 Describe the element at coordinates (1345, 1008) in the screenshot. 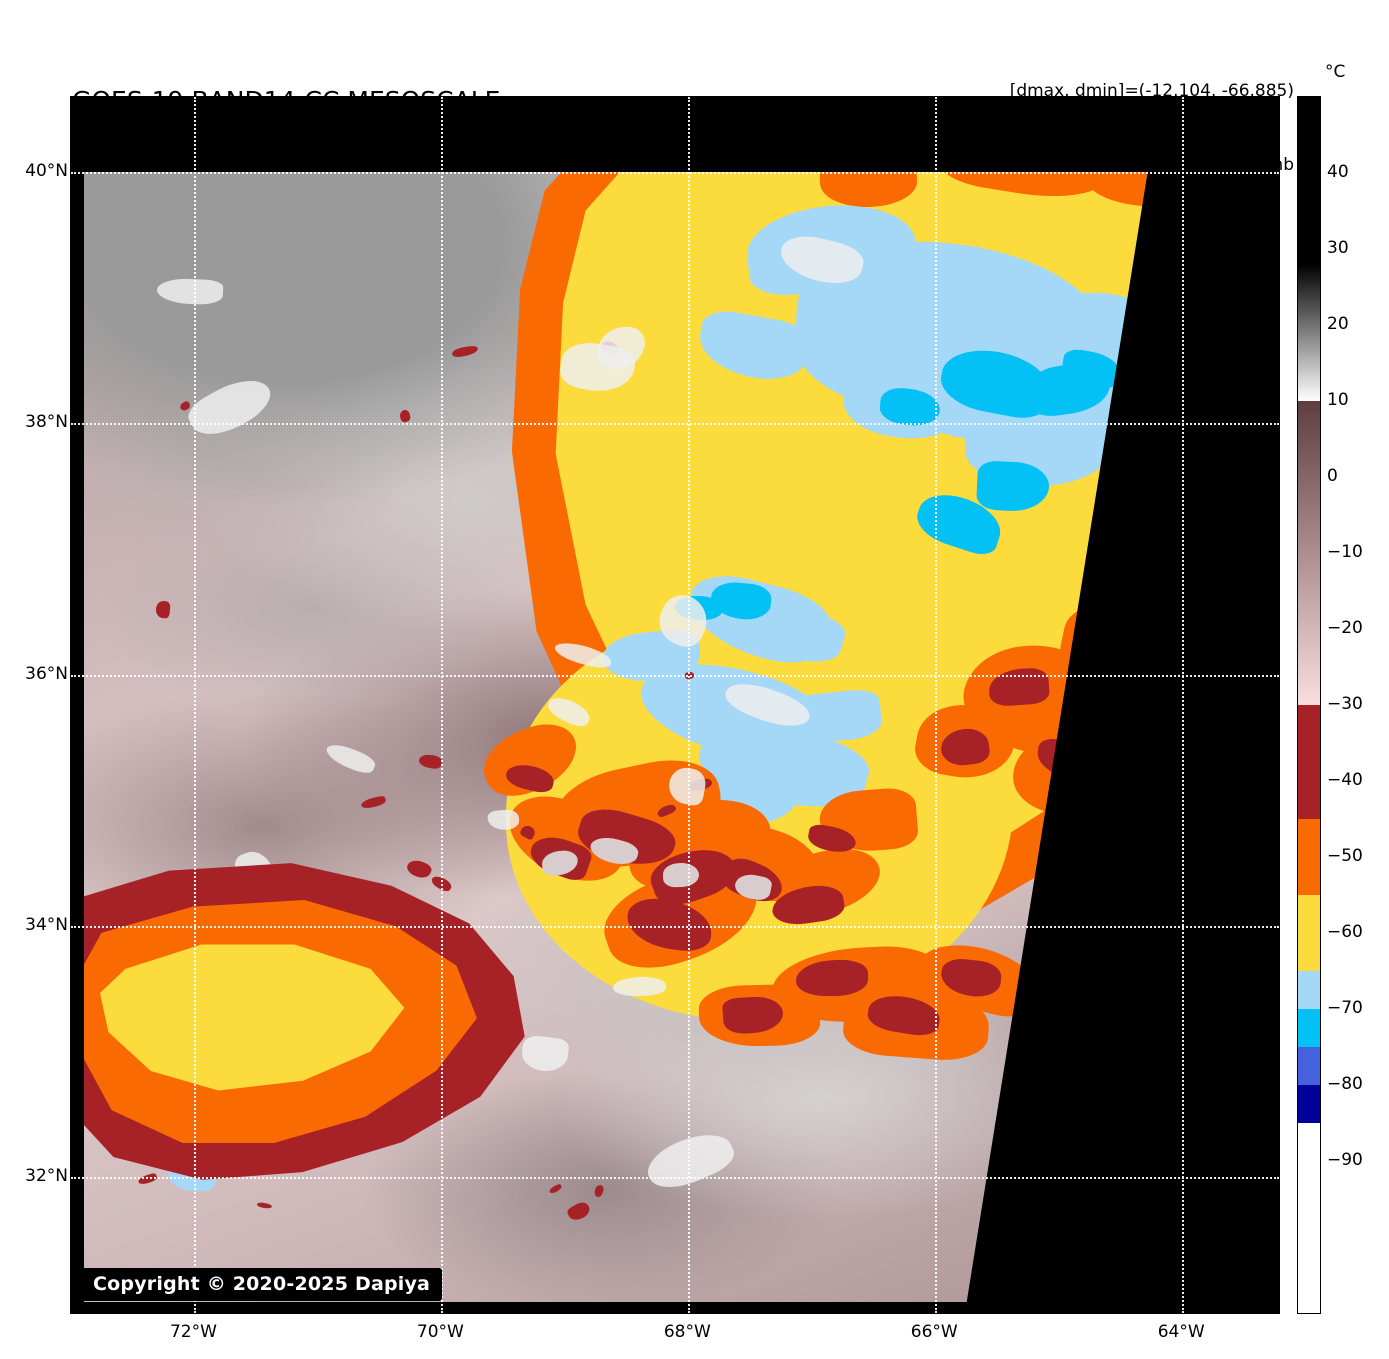

I see `colorbar-tick-label: −70` at that location.